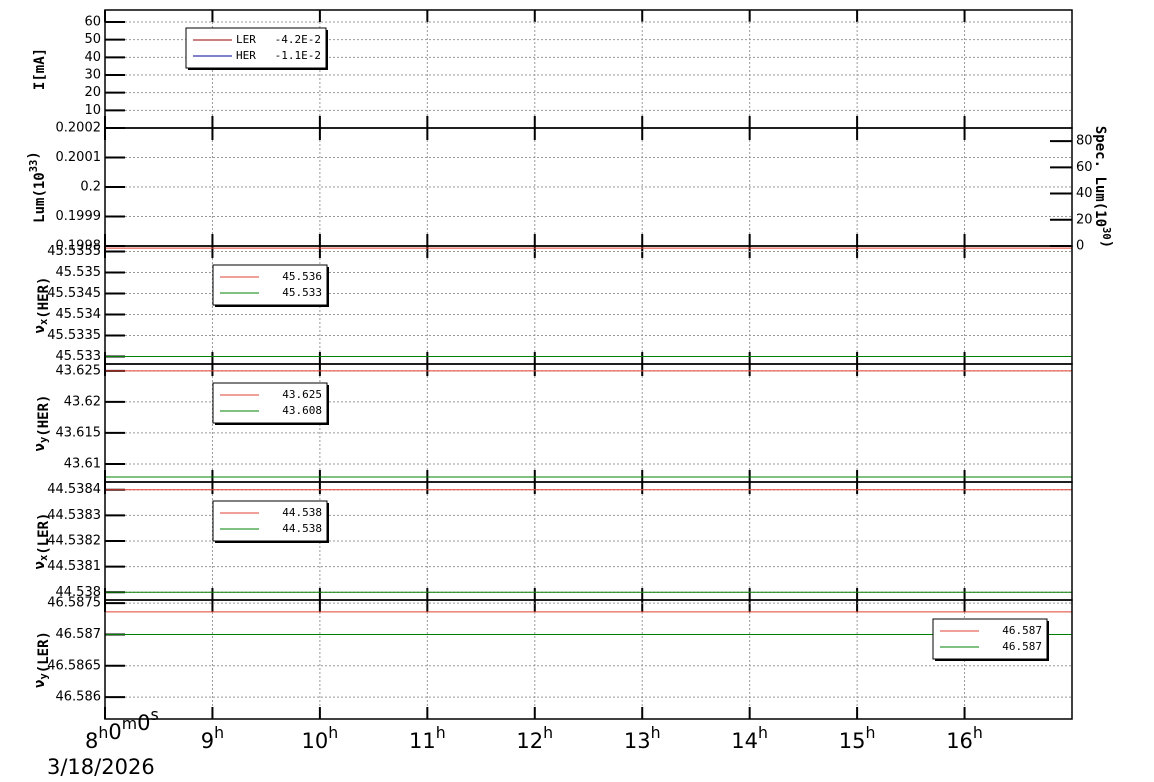 Image resolution: width=1154 pixels, height=782 pixels. I want to click on y2-tick-label: 40, so click(1084, 193).